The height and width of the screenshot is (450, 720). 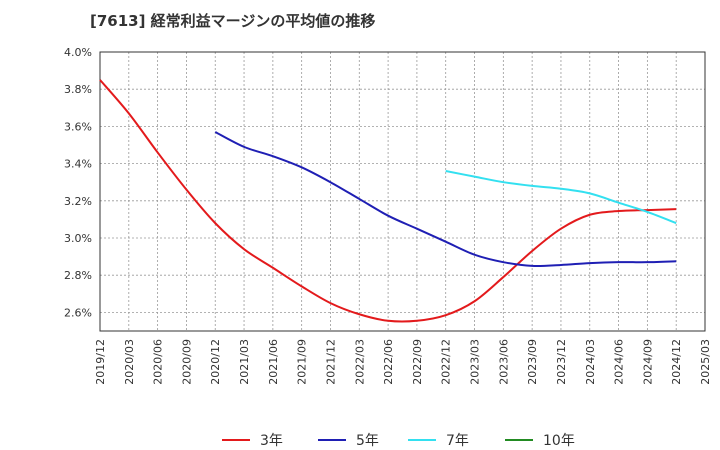 What do you see at coordinates (540, 440) in the screenshot?
I see `legend-item: 10年` at bounding box center [540, 440].